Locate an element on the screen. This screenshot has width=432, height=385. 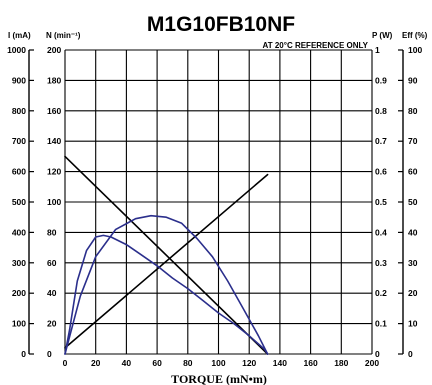
power-axis-tick-label: 0.8 is located at coordinates (381, 111).